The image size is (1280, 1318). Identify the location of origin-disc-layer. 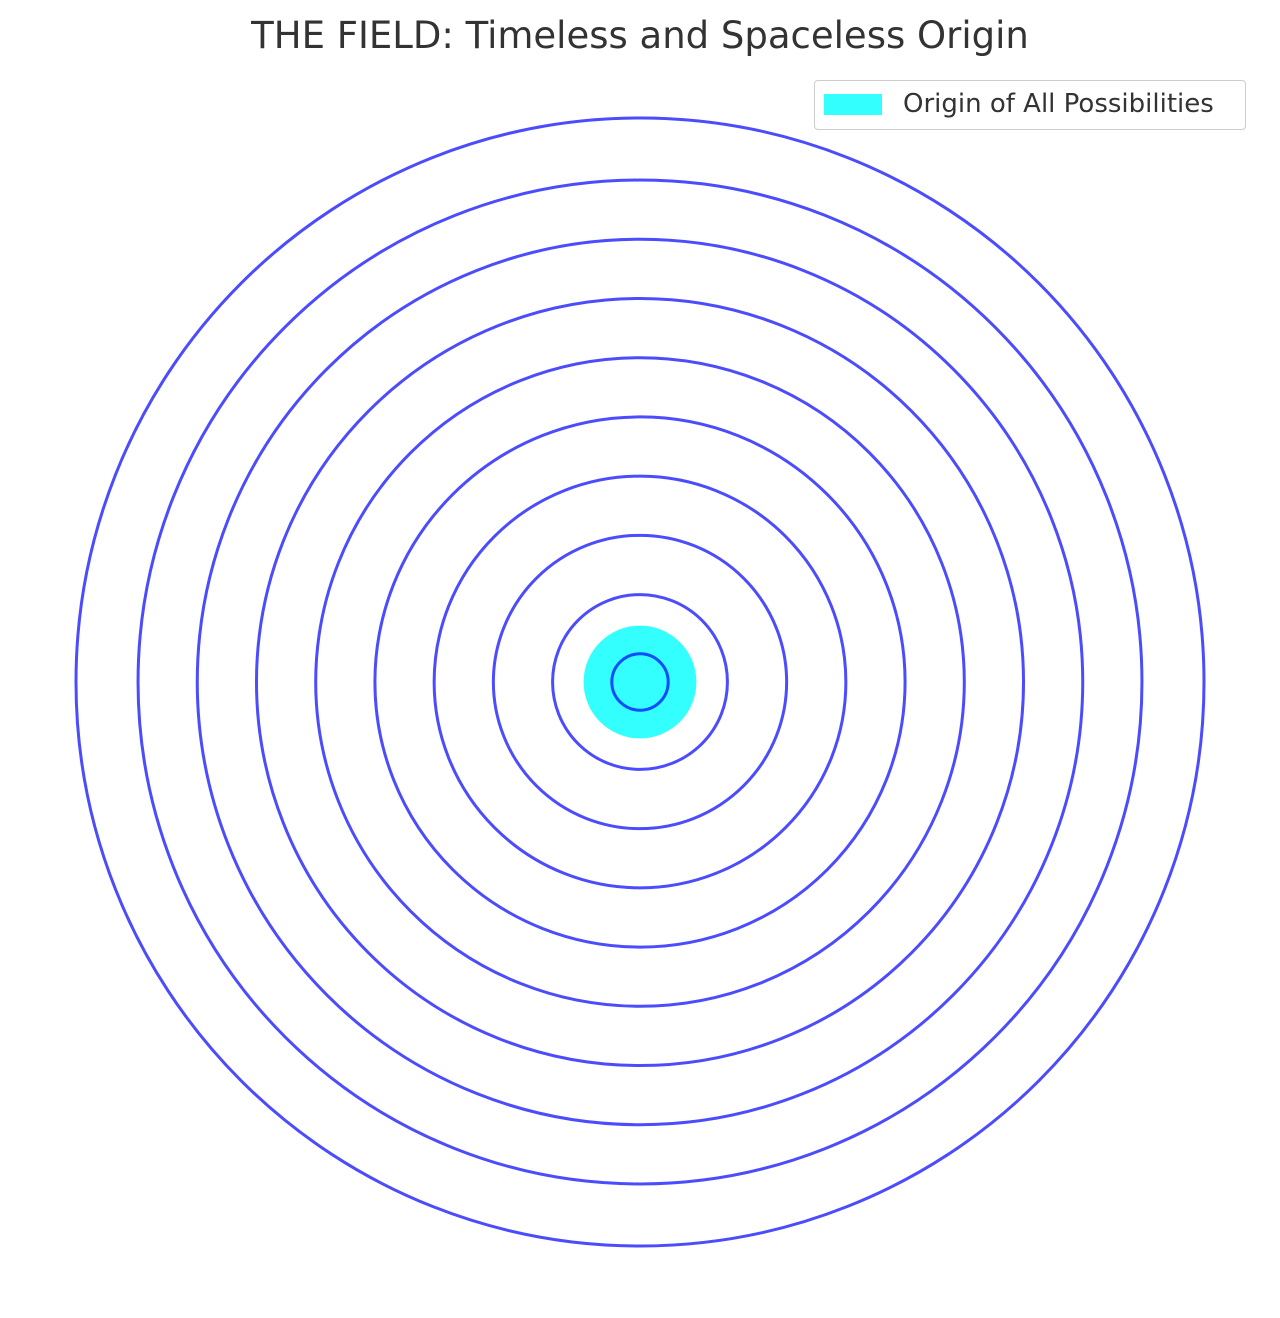
(640, 682).